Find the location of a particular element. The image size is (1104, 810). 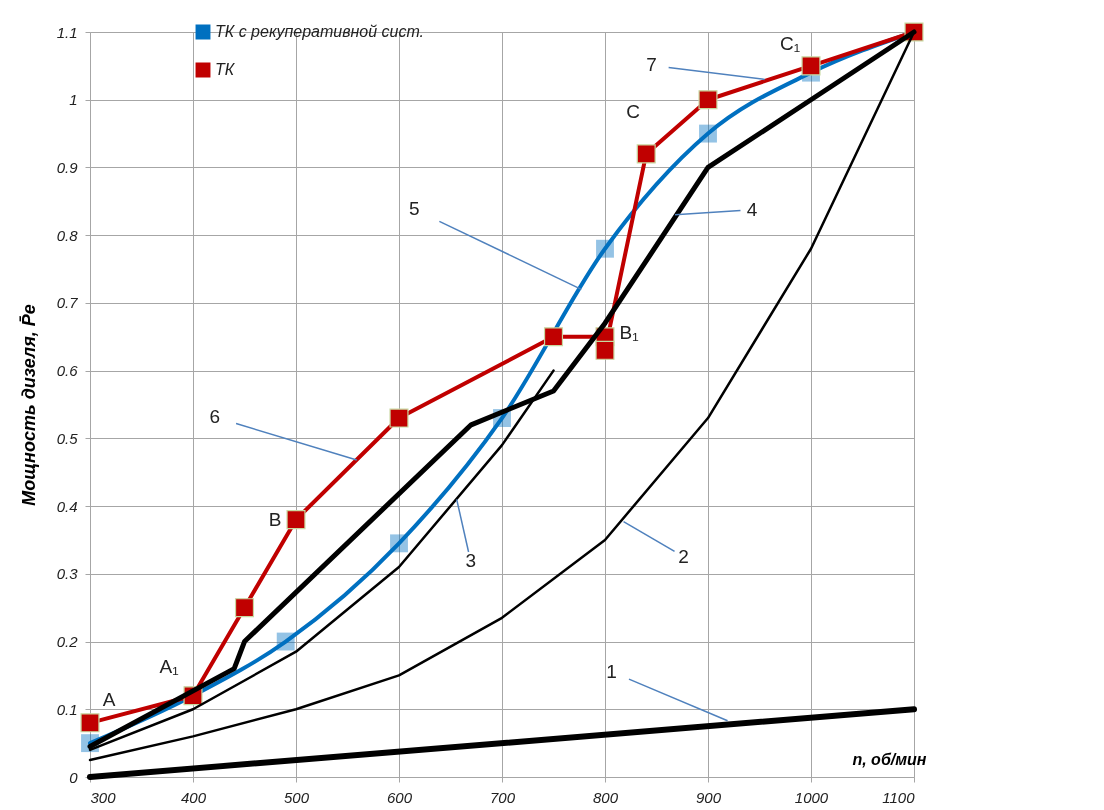

annotation: 4 is located at coordinates (752, 209).